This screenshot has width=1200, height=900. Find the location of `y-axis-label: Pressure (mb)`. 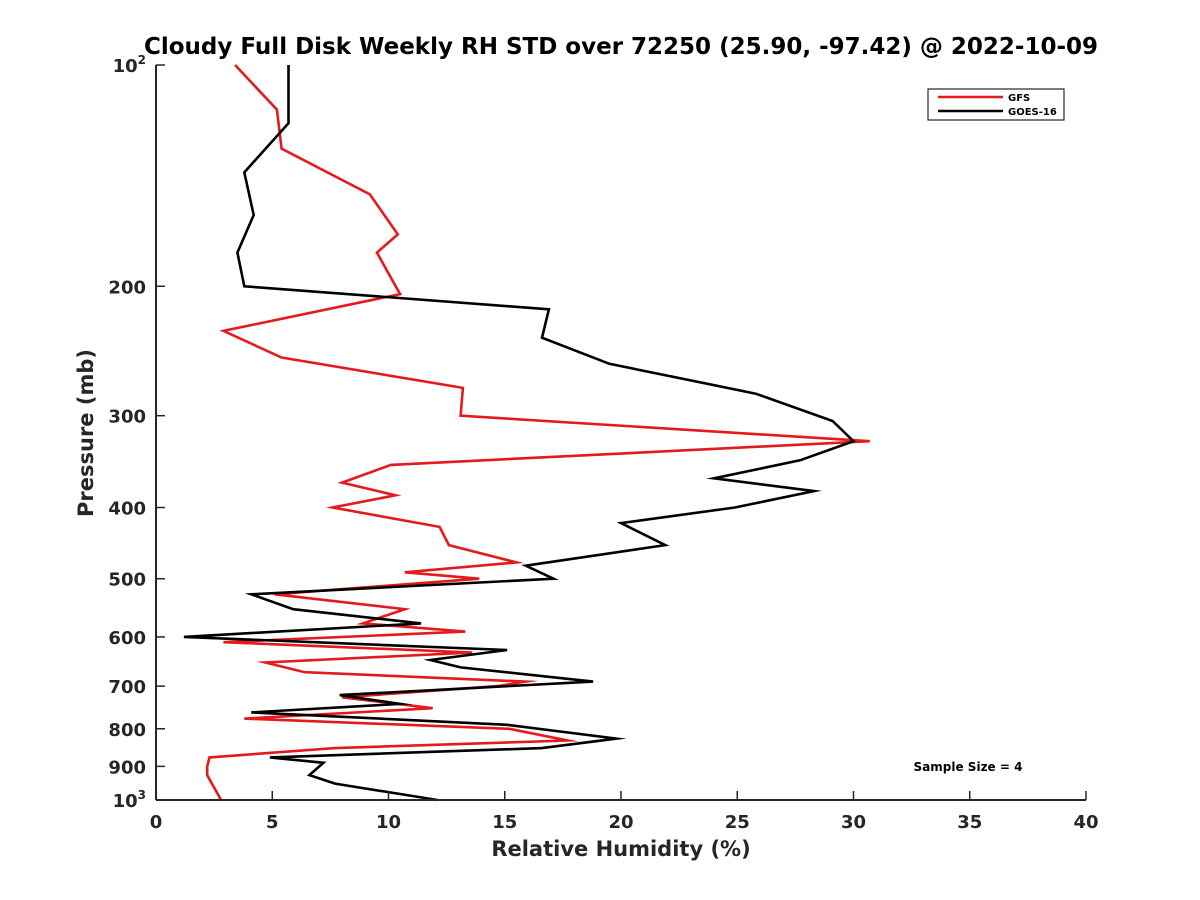

y-axis-label: Pressure (mb) is located at coordinates (86, 433).